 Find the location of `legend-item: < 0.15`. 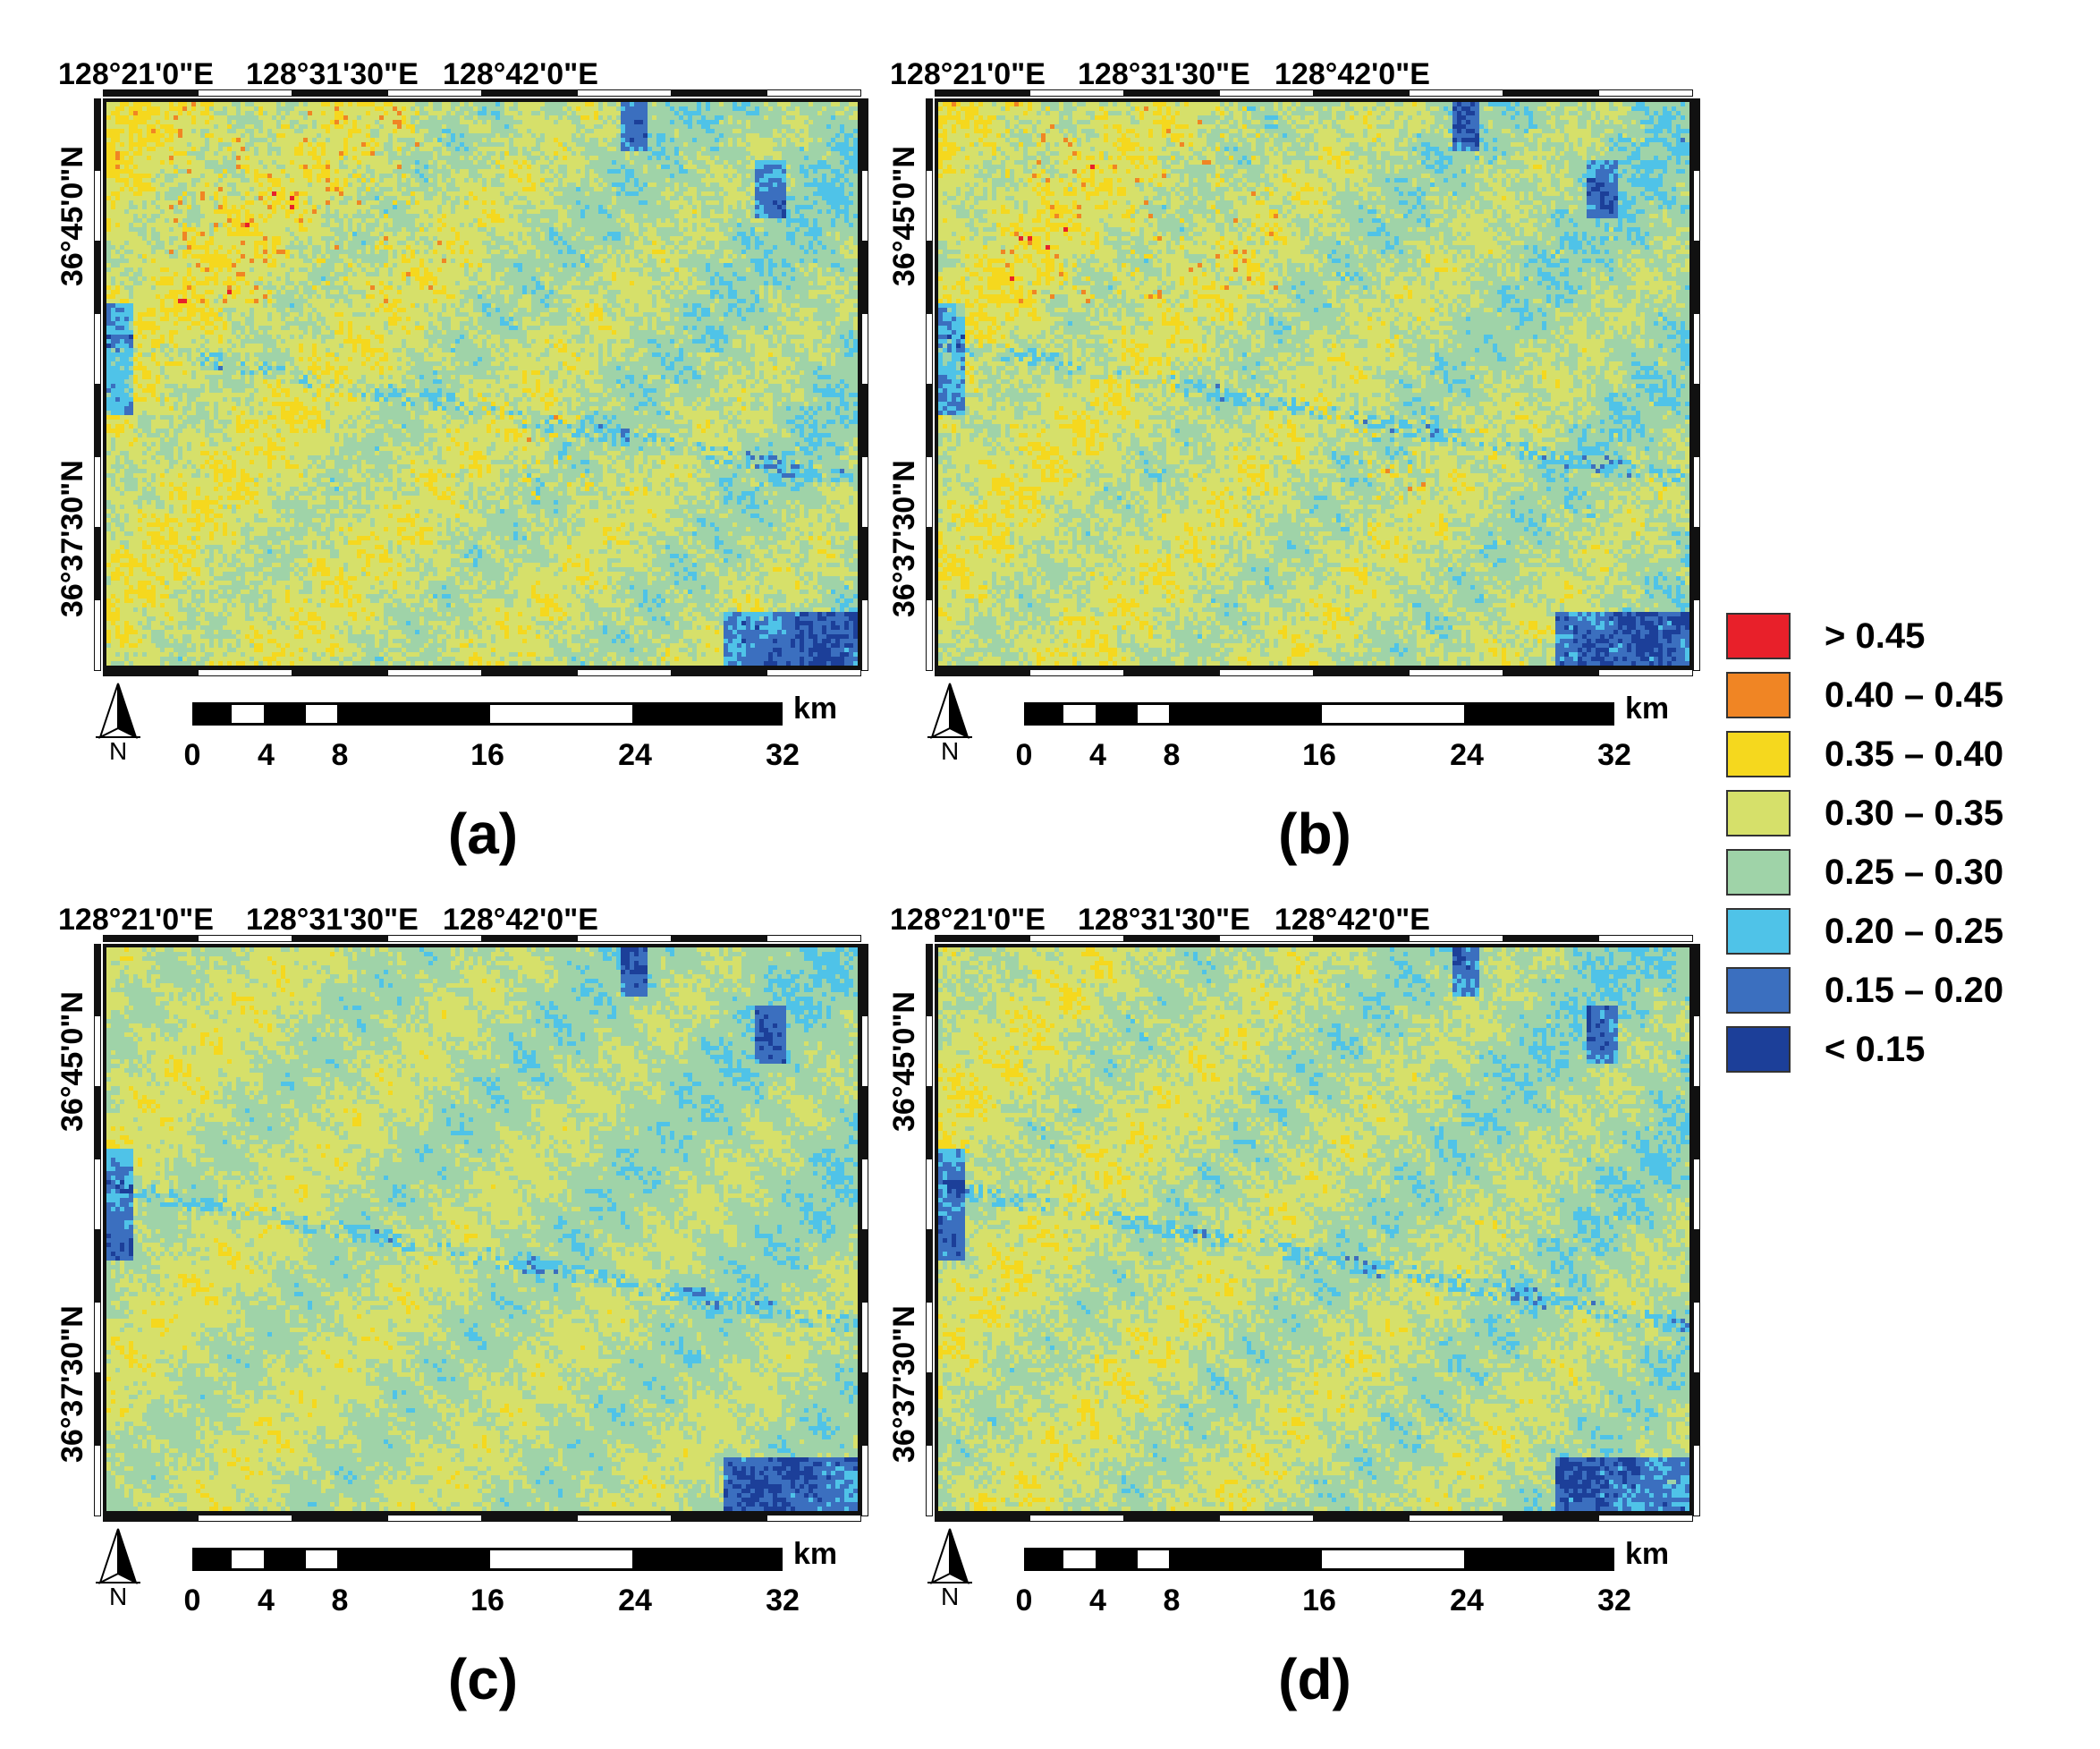

legend-item: < 0.15 is located at coordinates (1905, 1055).